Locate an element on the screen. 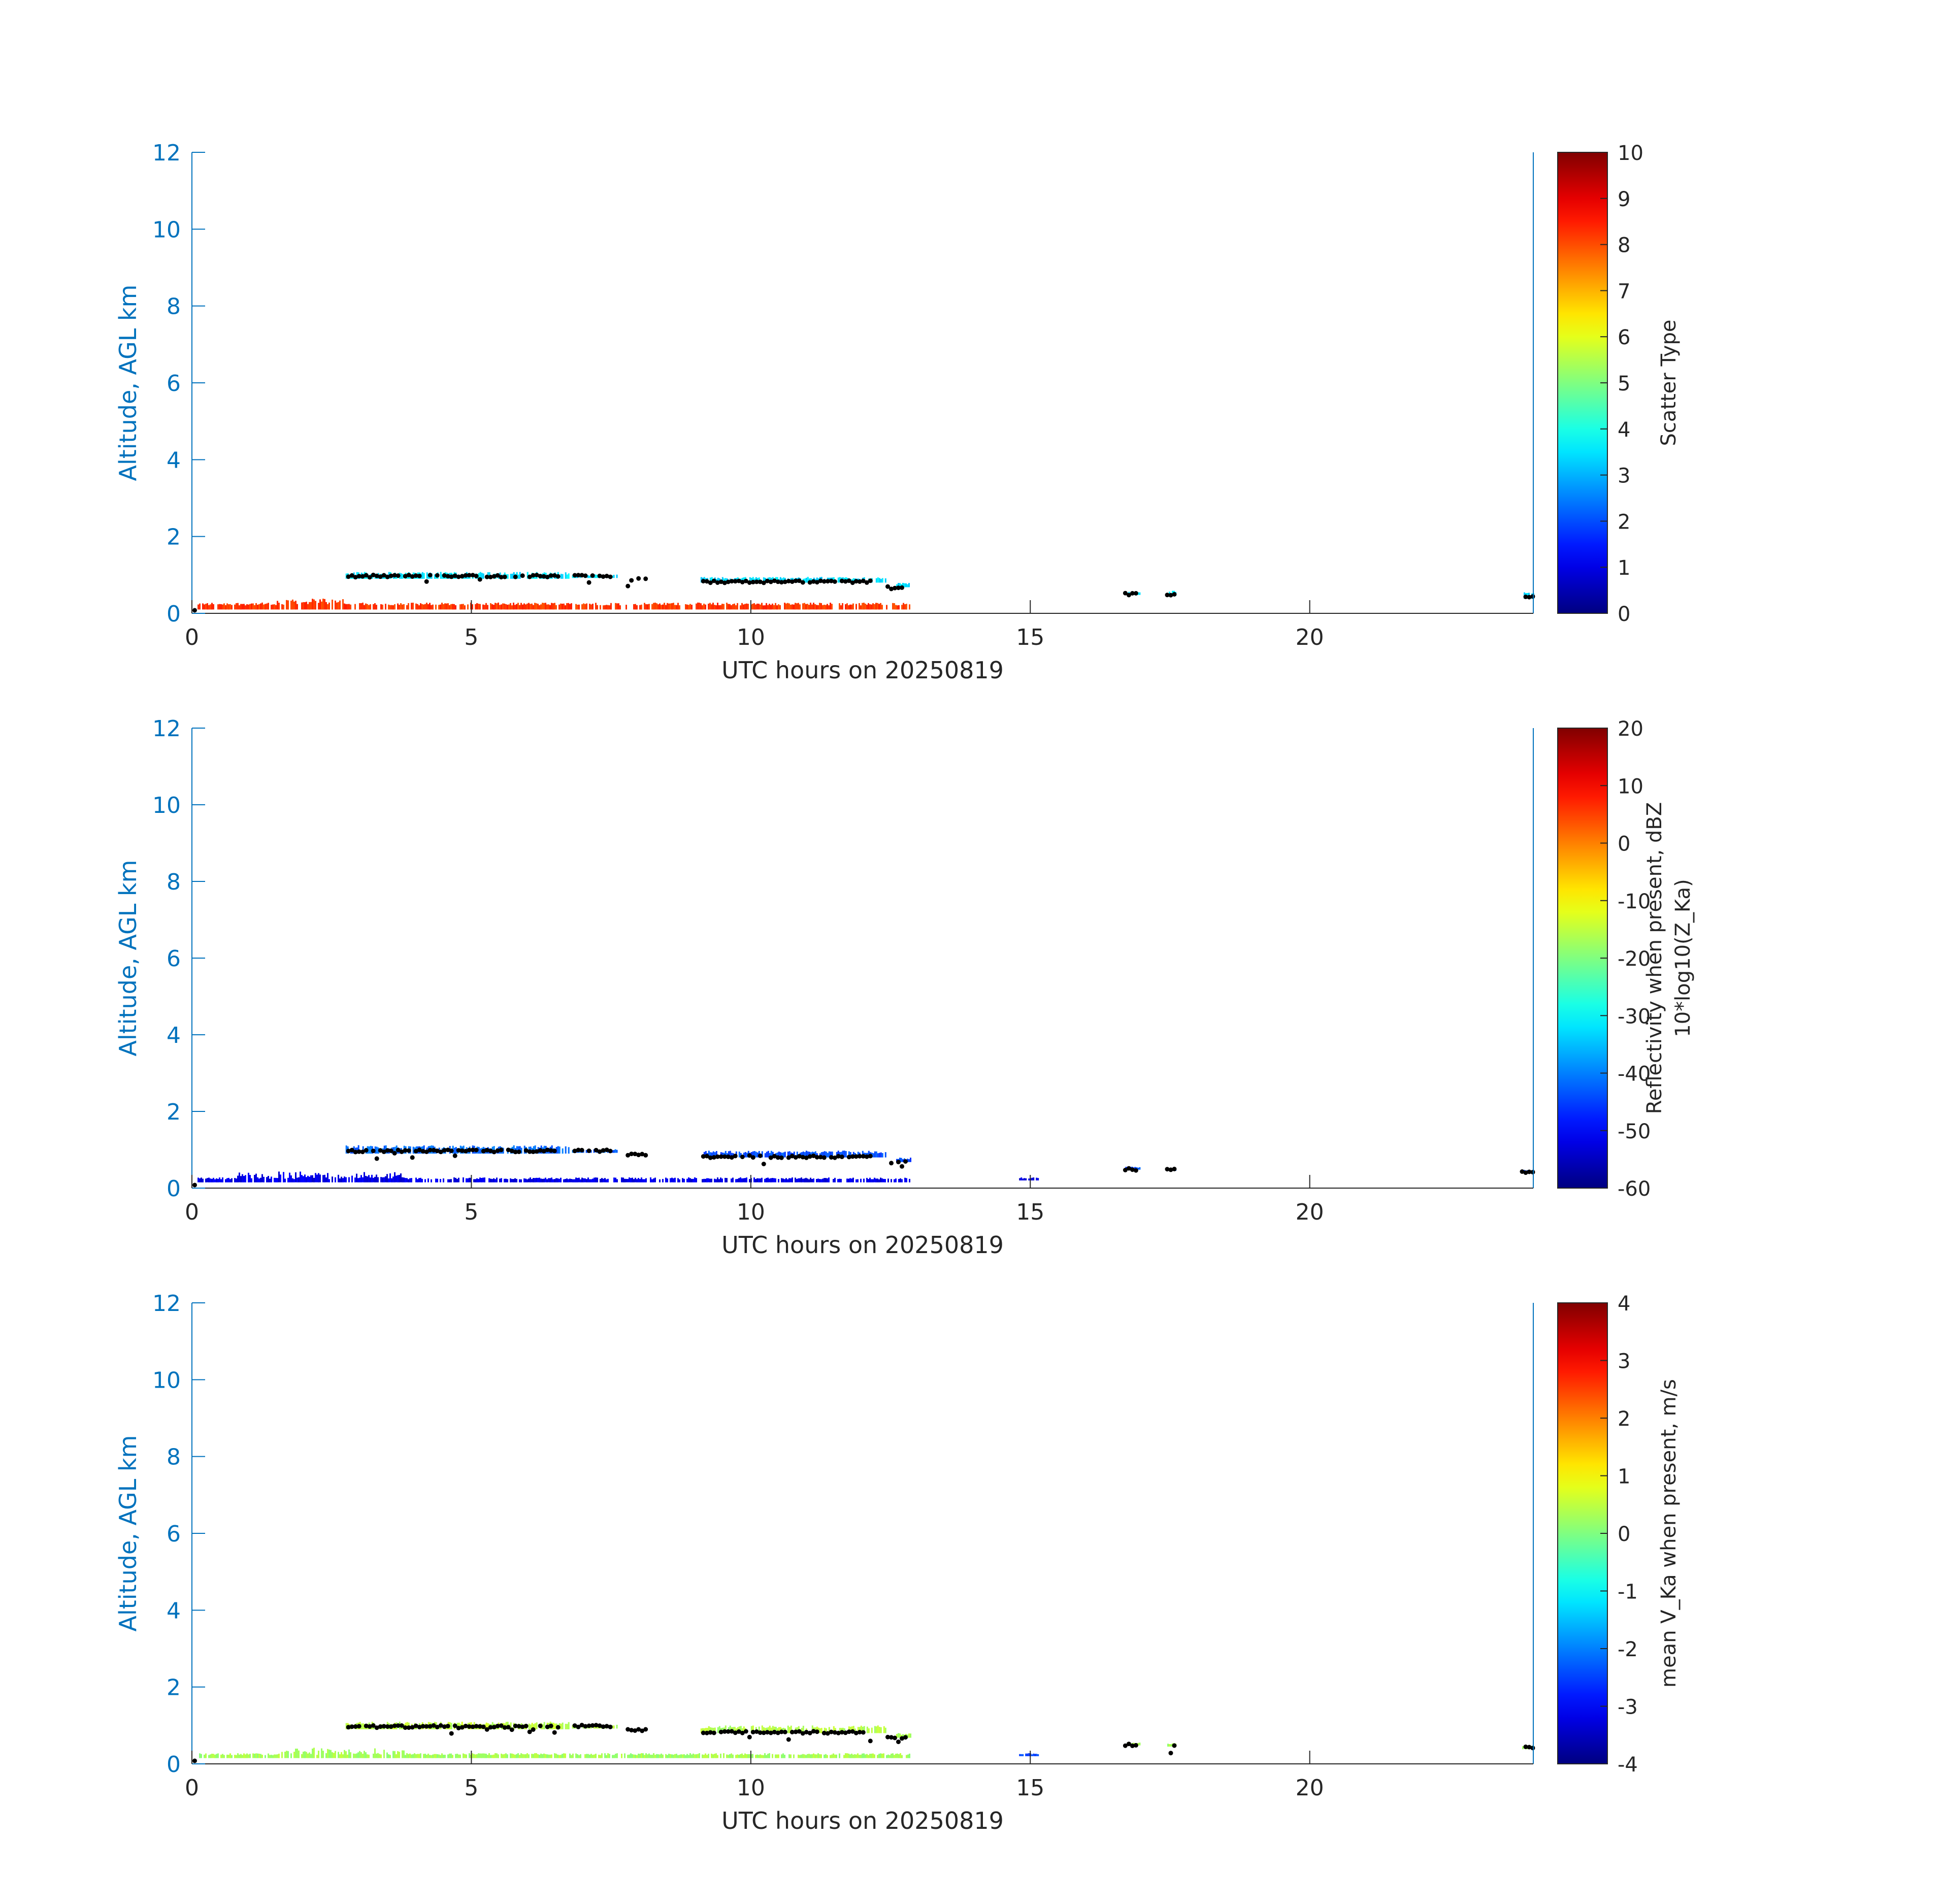 Image resolution: width=1942 pixels, height=1904 pixels. colorbar-tick-label: 4 is located at coordinates (1624, 1304).